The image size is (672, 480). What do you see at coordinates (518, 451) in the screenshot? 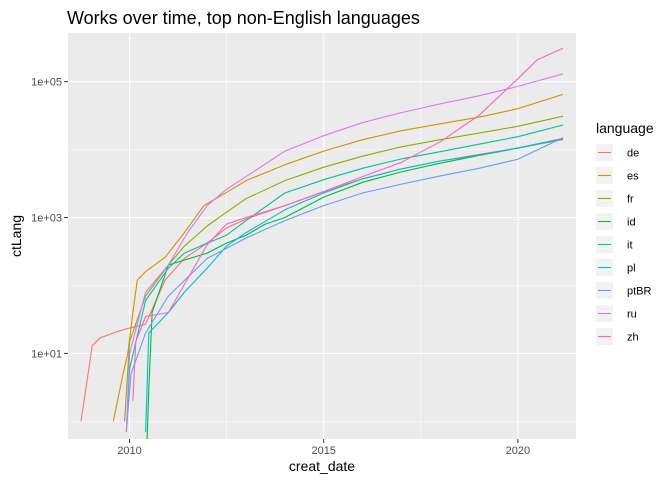
I see `x-tick-label: 2020` at bounding box center [518, 451].